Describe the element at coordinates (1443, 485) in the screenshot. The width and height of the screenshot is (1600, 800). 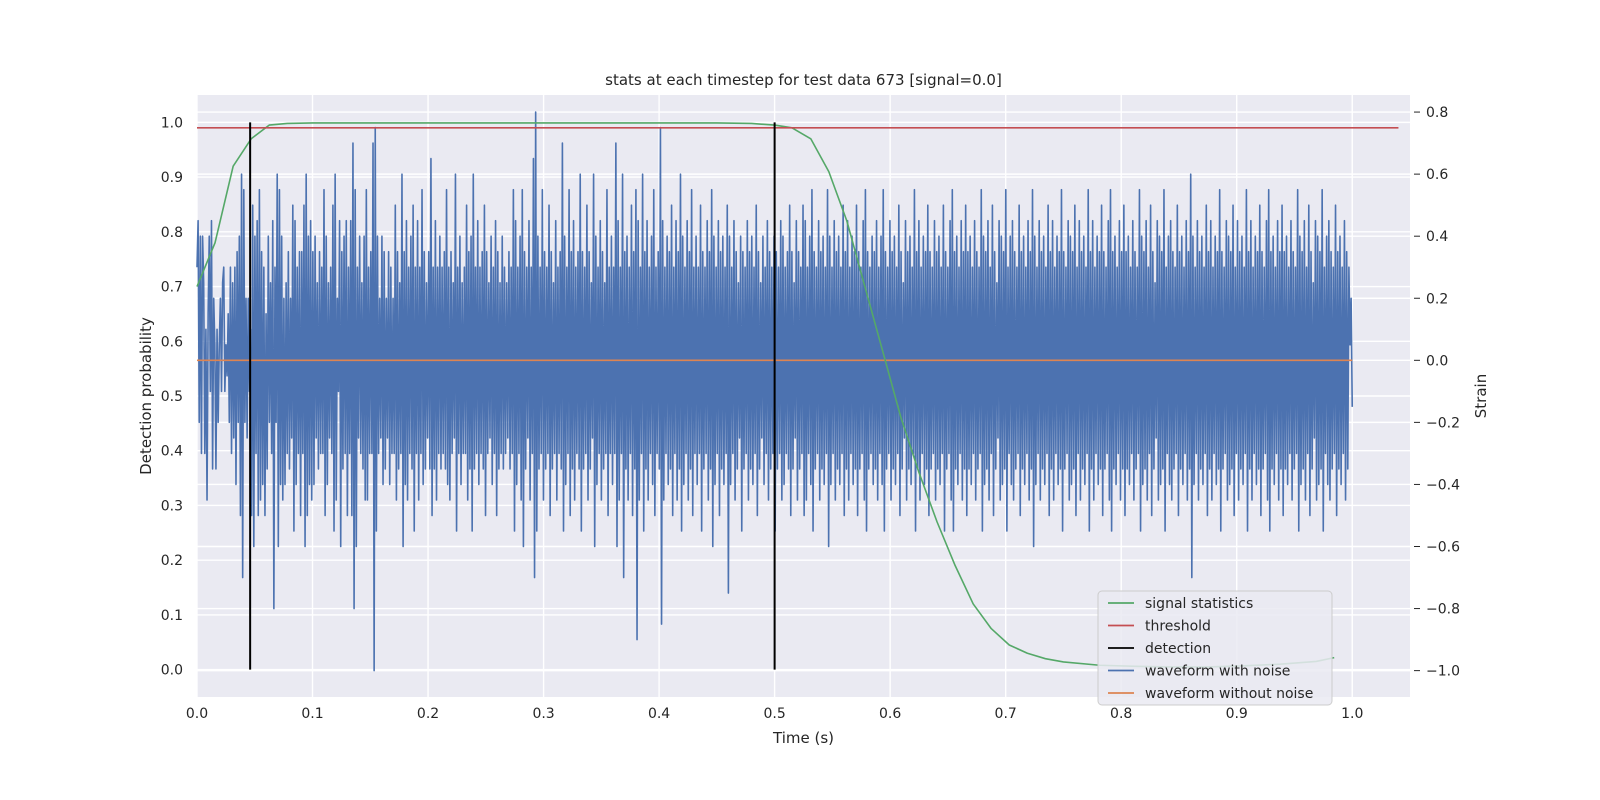
I see `y-right-tick-label: −0.4` at that location.